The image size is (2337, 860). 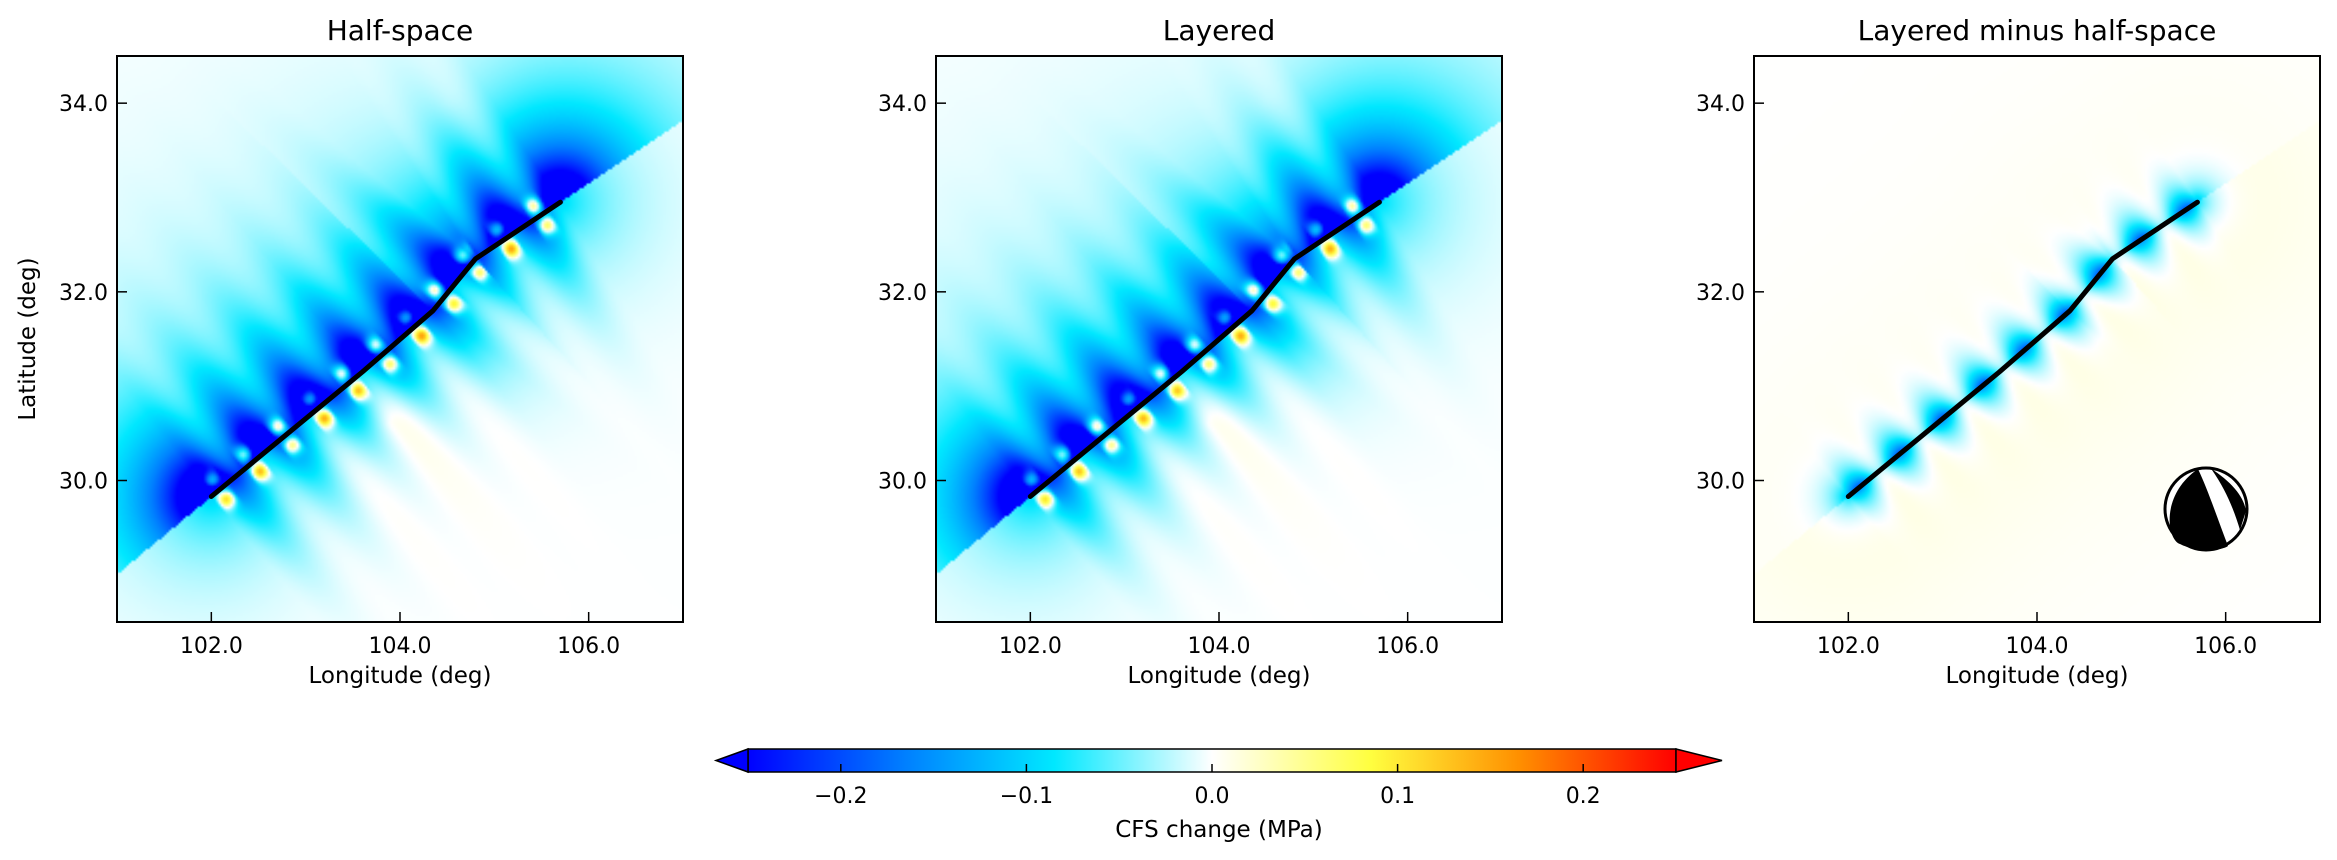 I want to click on colorbar-tick-label: −0.1, so click(x=1026, y=796).